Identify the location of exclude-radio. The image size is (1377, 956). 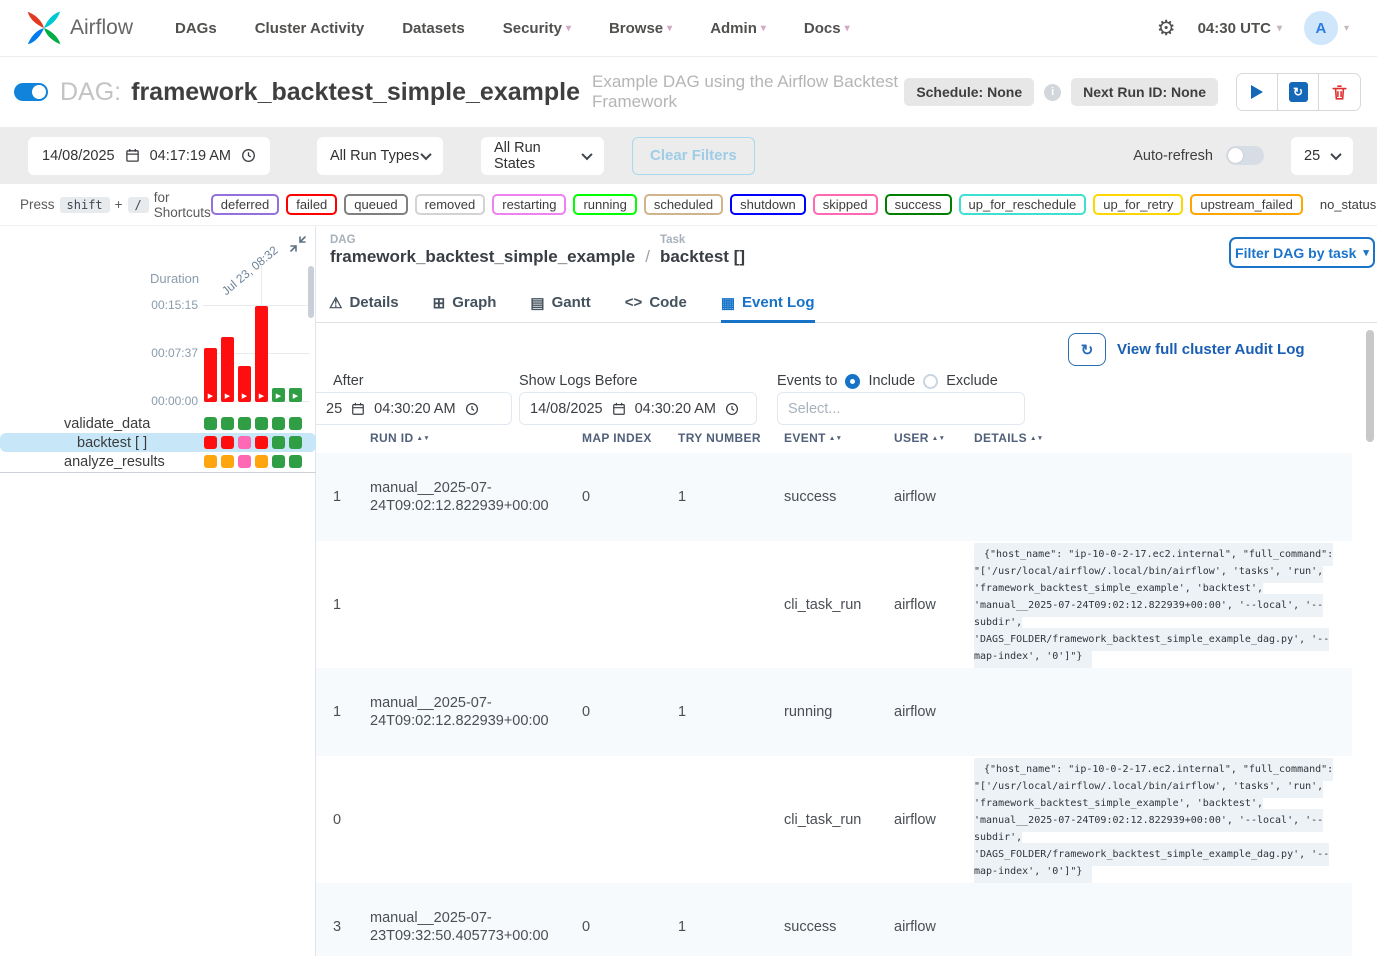
(931, 381).